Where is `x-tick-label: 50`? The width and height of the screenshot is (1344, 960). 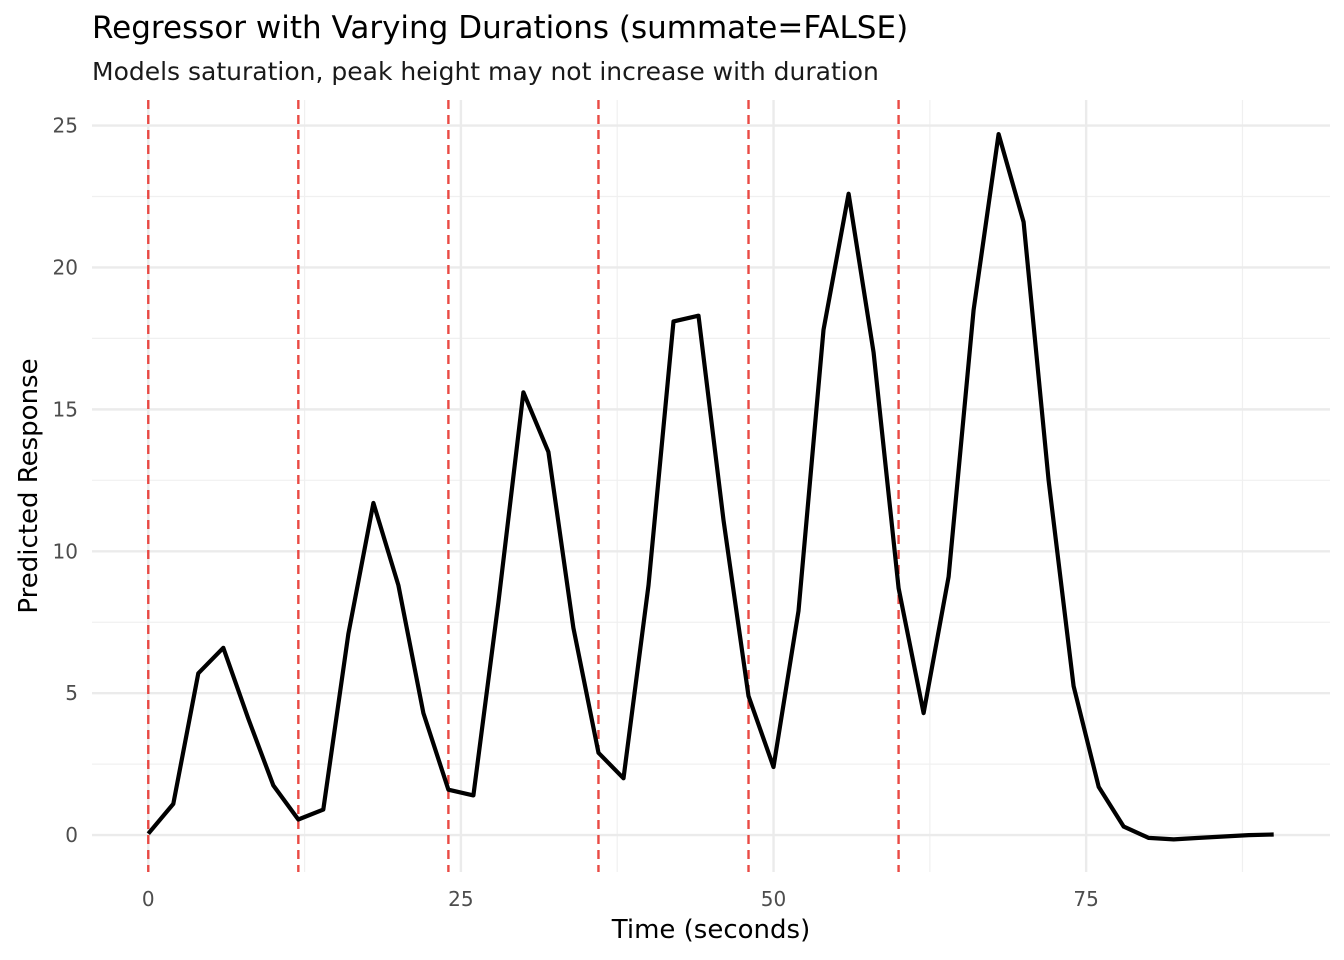 x-tick-label: 50 is located at coordinates (773, 899).